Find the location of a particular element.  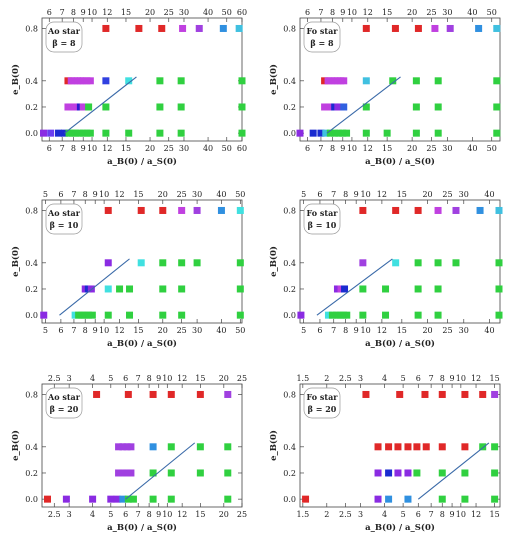

x-tick-label: 30 is located at coordinates (197, 330).